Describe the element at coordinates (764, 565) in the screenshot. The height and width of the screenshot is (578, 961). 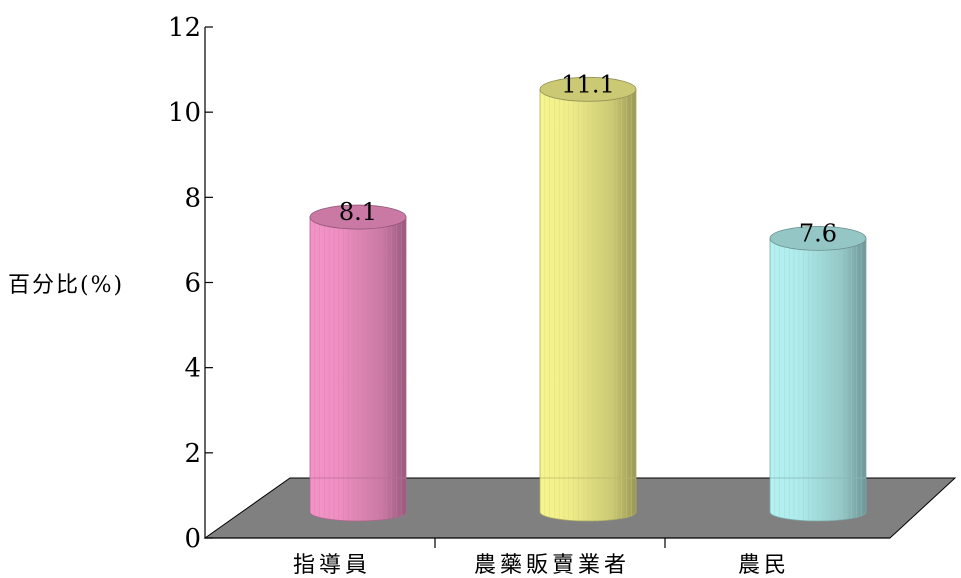
I see `category-label: 農民` at that location.